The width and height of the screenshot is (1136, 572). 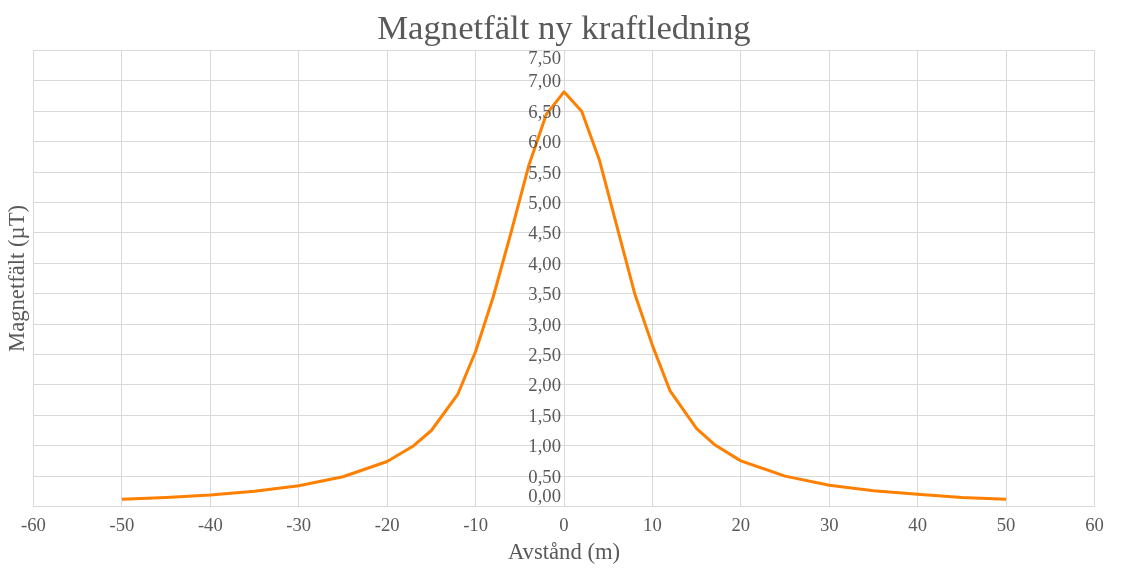 What do you see at coordinates (210, 524) in the screenshot?
I see `x-tick-label: -40` at bounding box center [210, 524].